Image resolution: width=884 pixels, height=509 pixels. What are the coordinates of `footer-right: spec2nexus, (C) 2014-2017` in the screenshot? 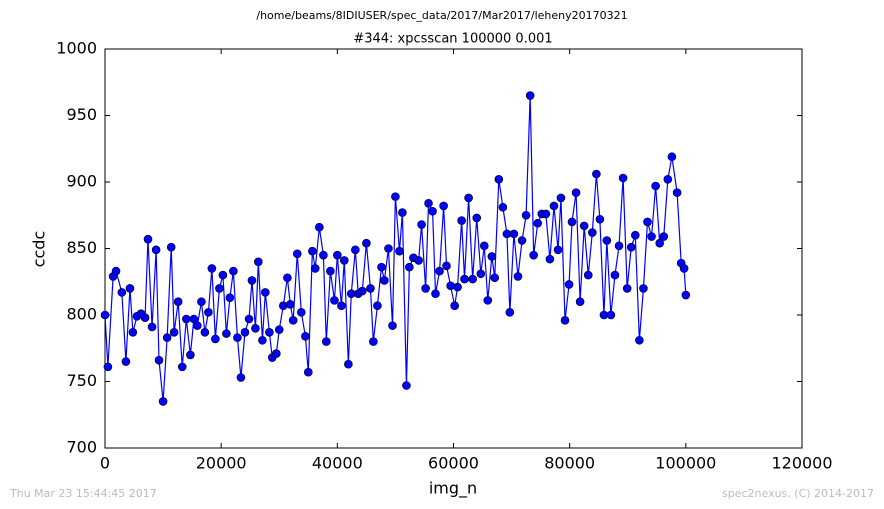 It's located at (798, 493).